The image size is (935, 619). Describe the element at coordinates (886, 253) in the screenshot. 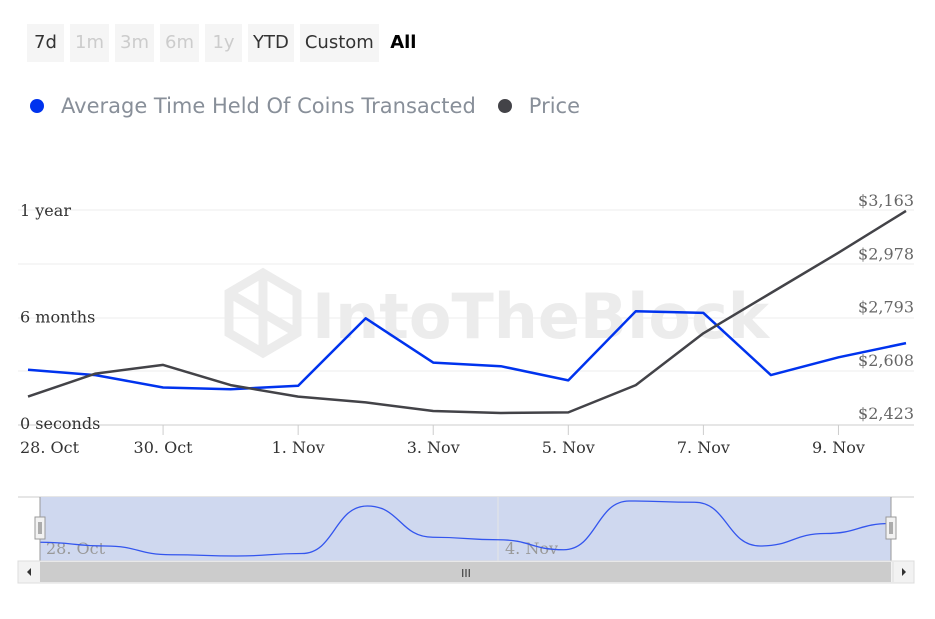

I see `y-right-tick-label: $2,978` at that location.